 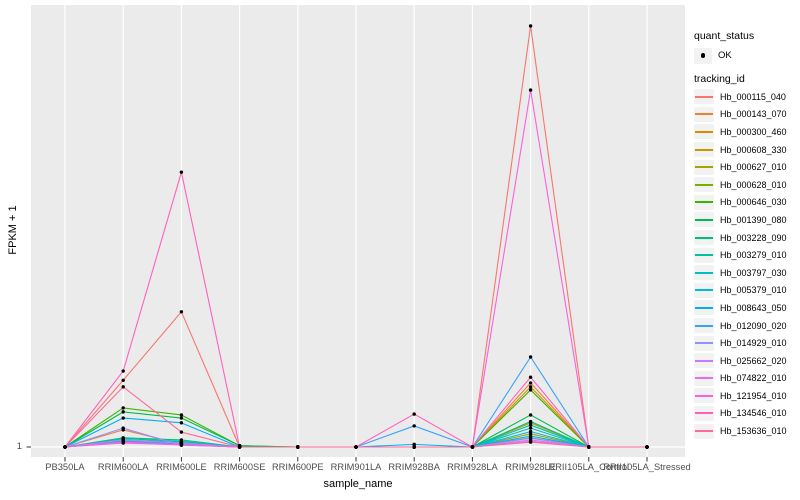 I want to click on legend-item-label: OK, so click(x=725, y=55).